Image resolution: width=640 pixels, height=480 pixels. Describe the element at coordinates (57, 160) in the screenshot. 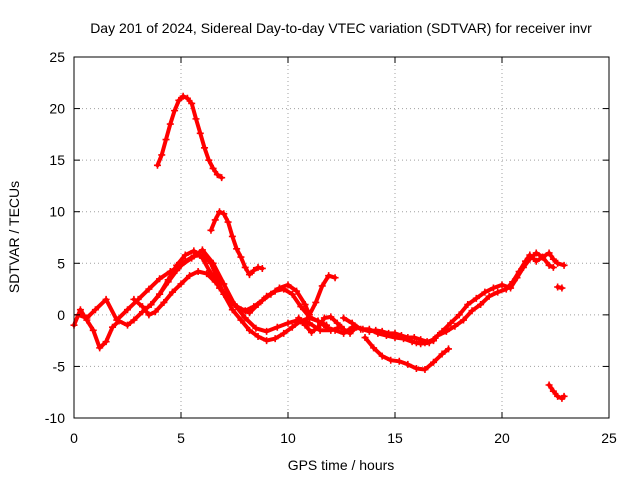

I see `y-tick-label: 15` at that location.